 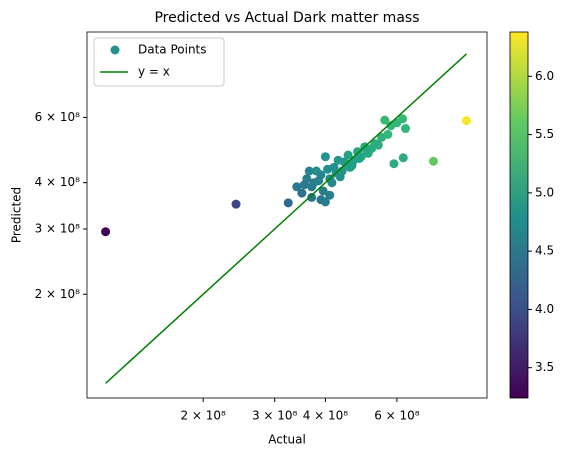 What do you see at coordinates (544, 251) in the screenshot?
I see `colorbar-tick-label: 4.5` at bounding box center [544, 251].